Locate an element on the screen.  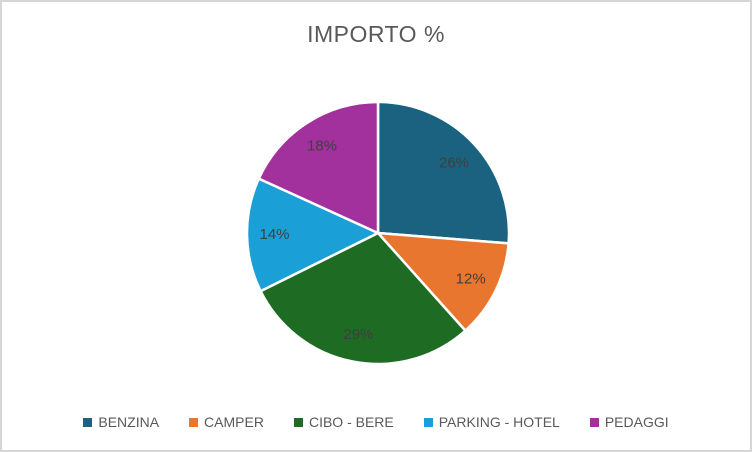
pie-slice-cibo-bere is located at coordinates (363, 298).